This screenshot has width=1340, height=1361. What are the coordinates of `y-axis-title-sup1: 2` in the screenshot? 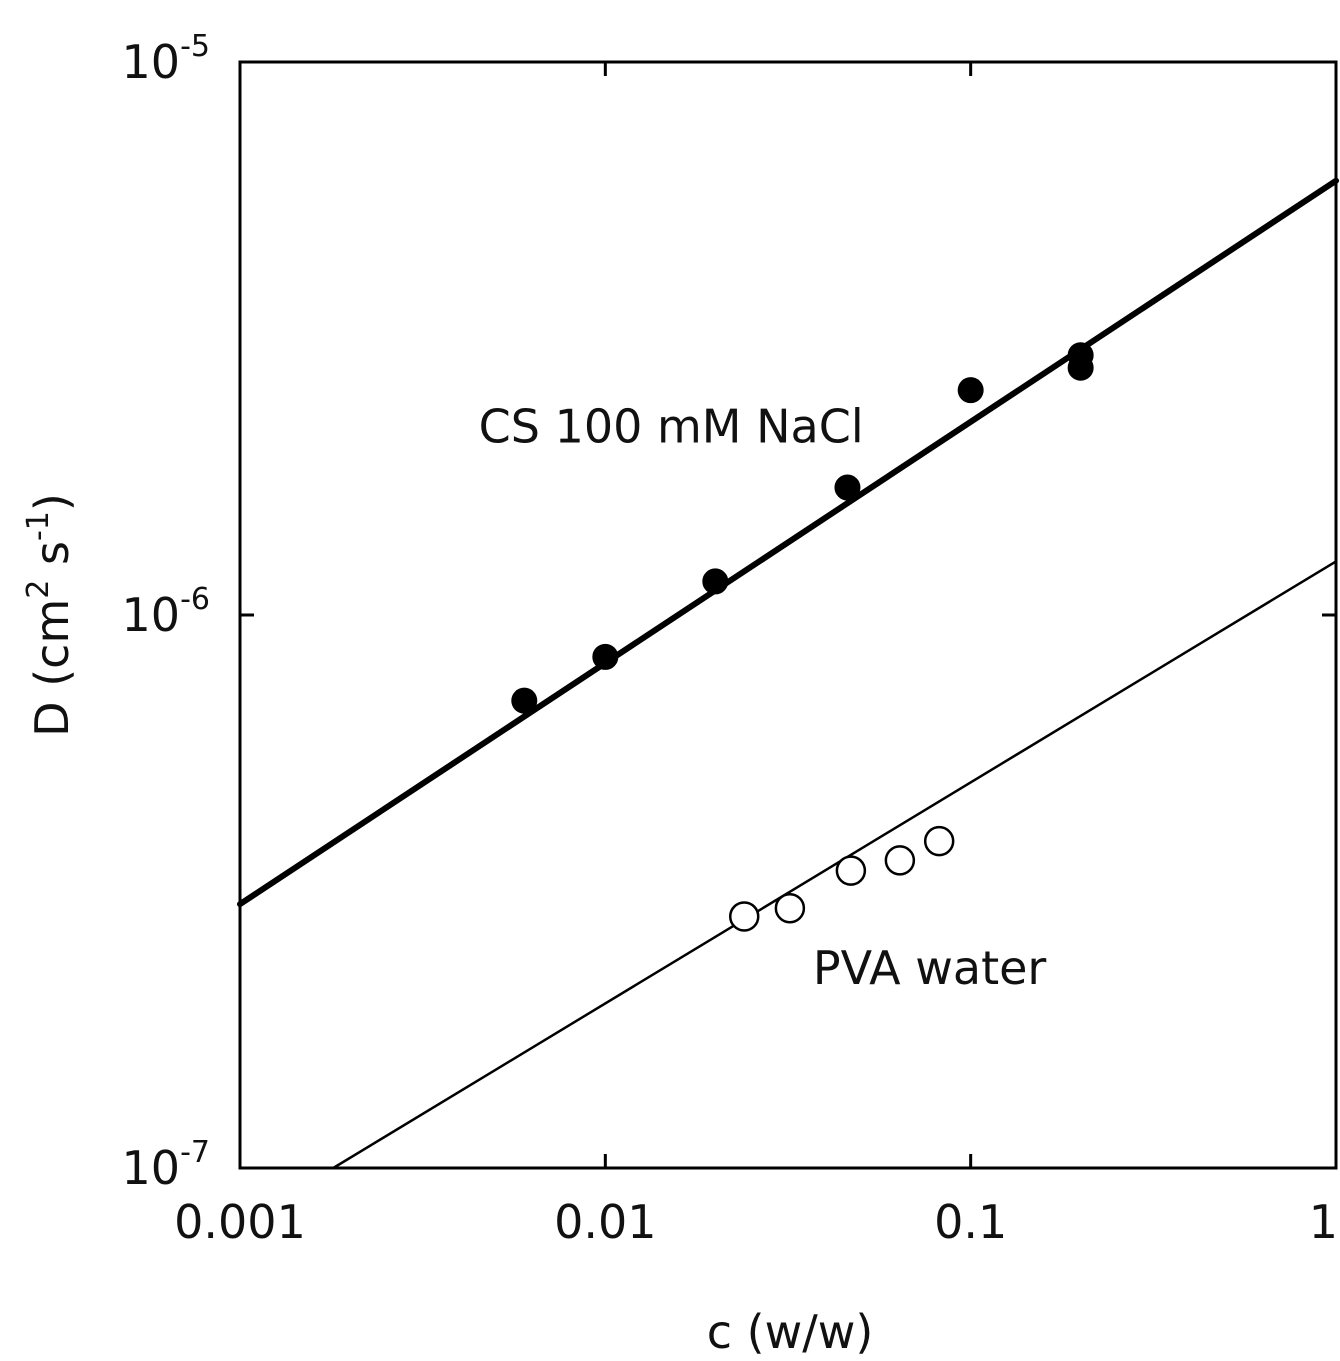 It's located at (38, 589).